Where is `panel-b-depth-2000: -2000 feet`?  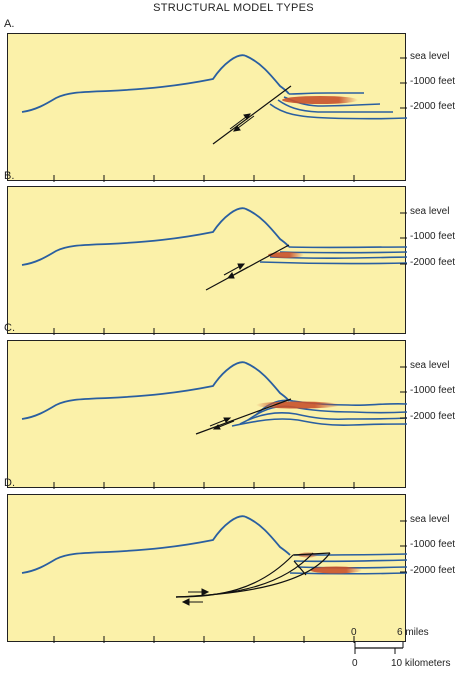 panel-b-depth-2000: -2000 feet is located at coordinates (433, 262).